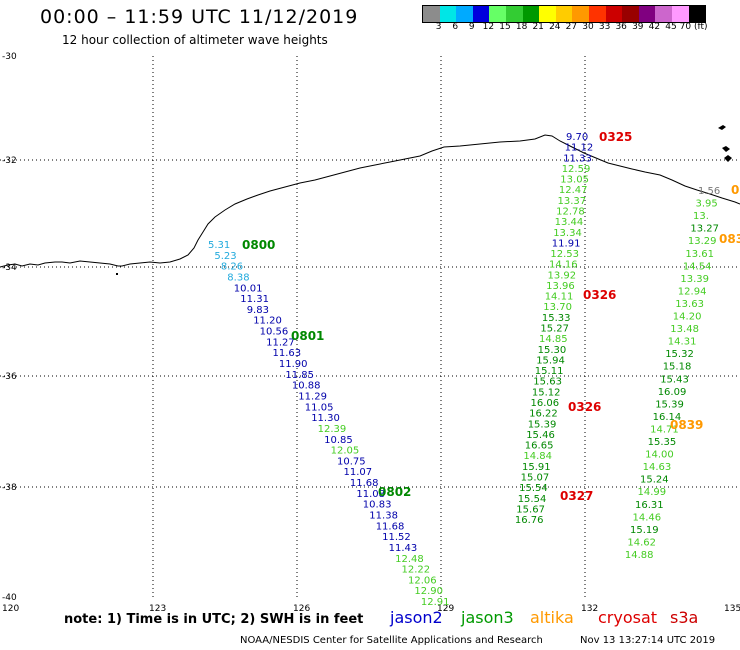 The height and width of the screenshot is (650, 740). What do you see at coordinates (550, 360) in the screenshot?
I see `track-b-point: 15.94` at bounding box center [550, 360].